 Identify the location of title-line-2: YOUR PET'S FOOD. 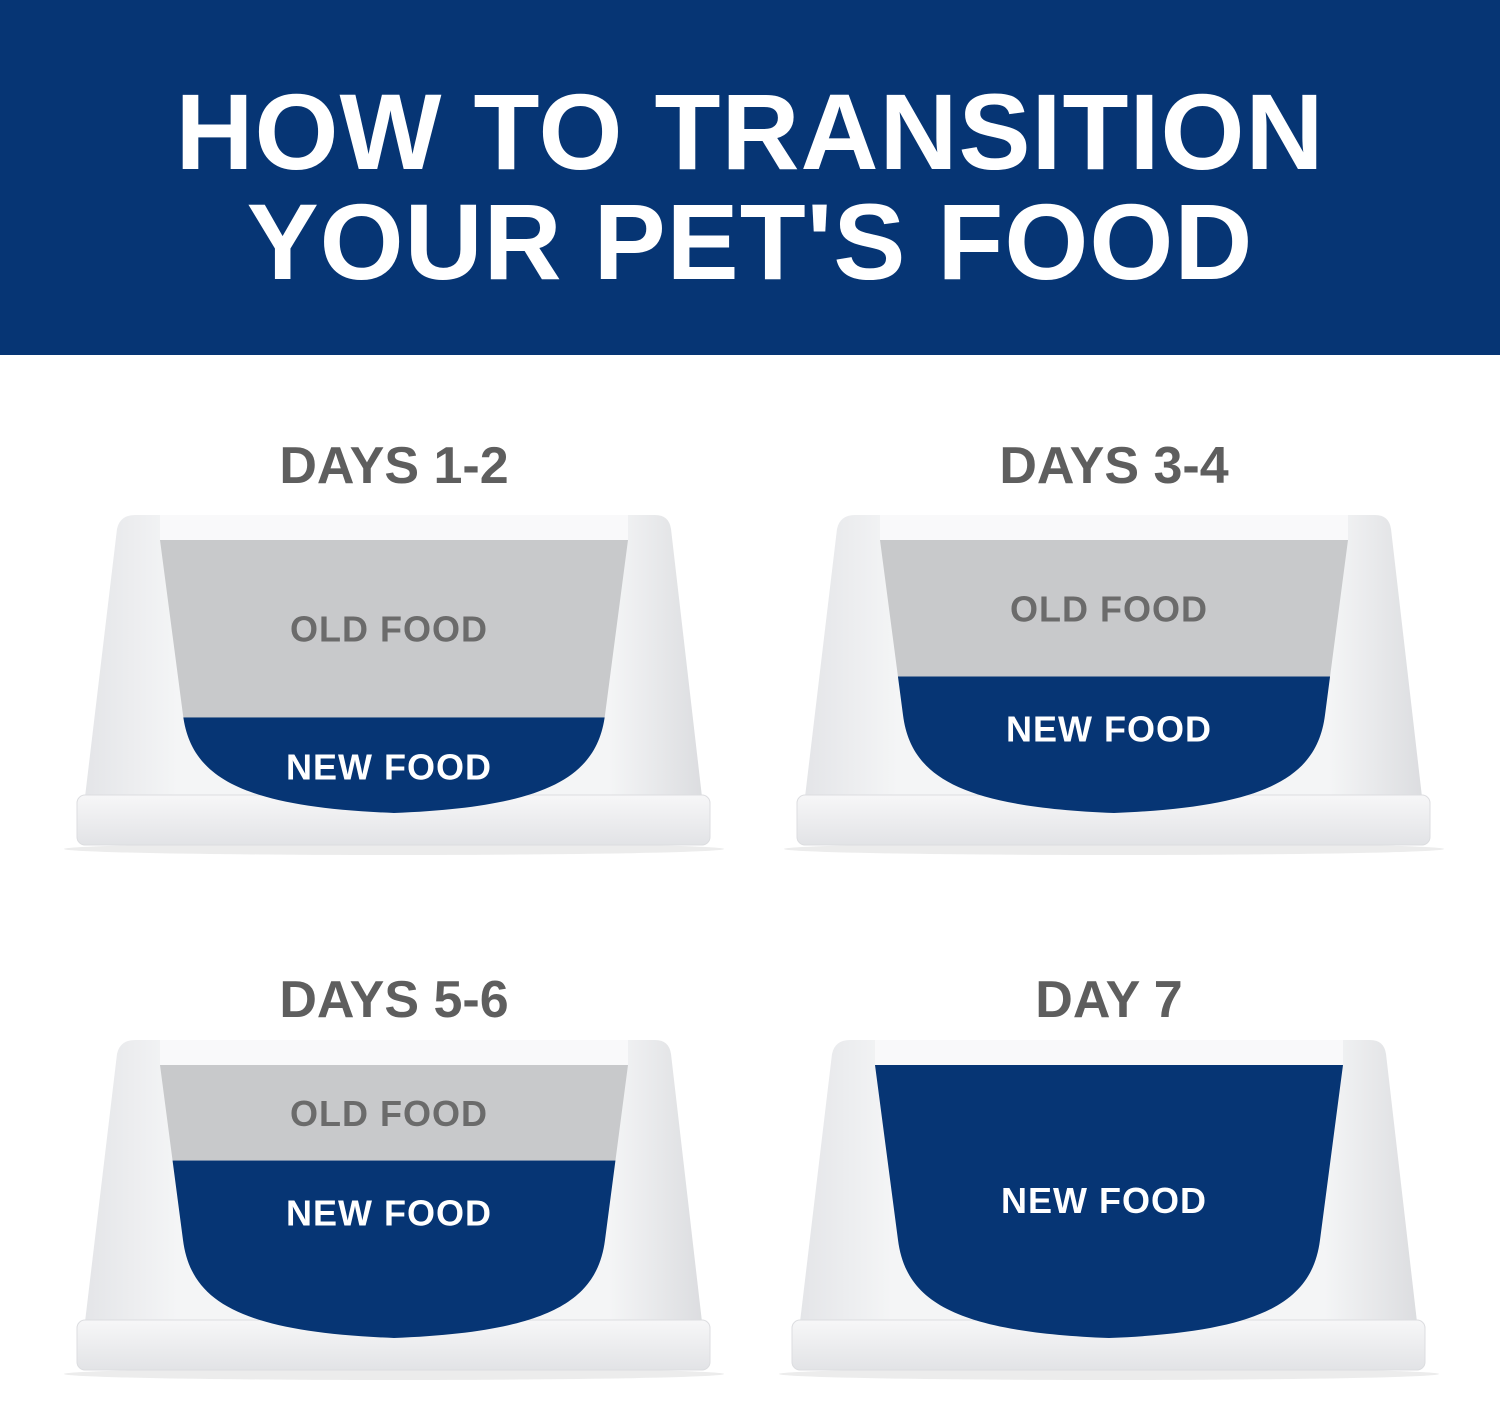
(750, 241).